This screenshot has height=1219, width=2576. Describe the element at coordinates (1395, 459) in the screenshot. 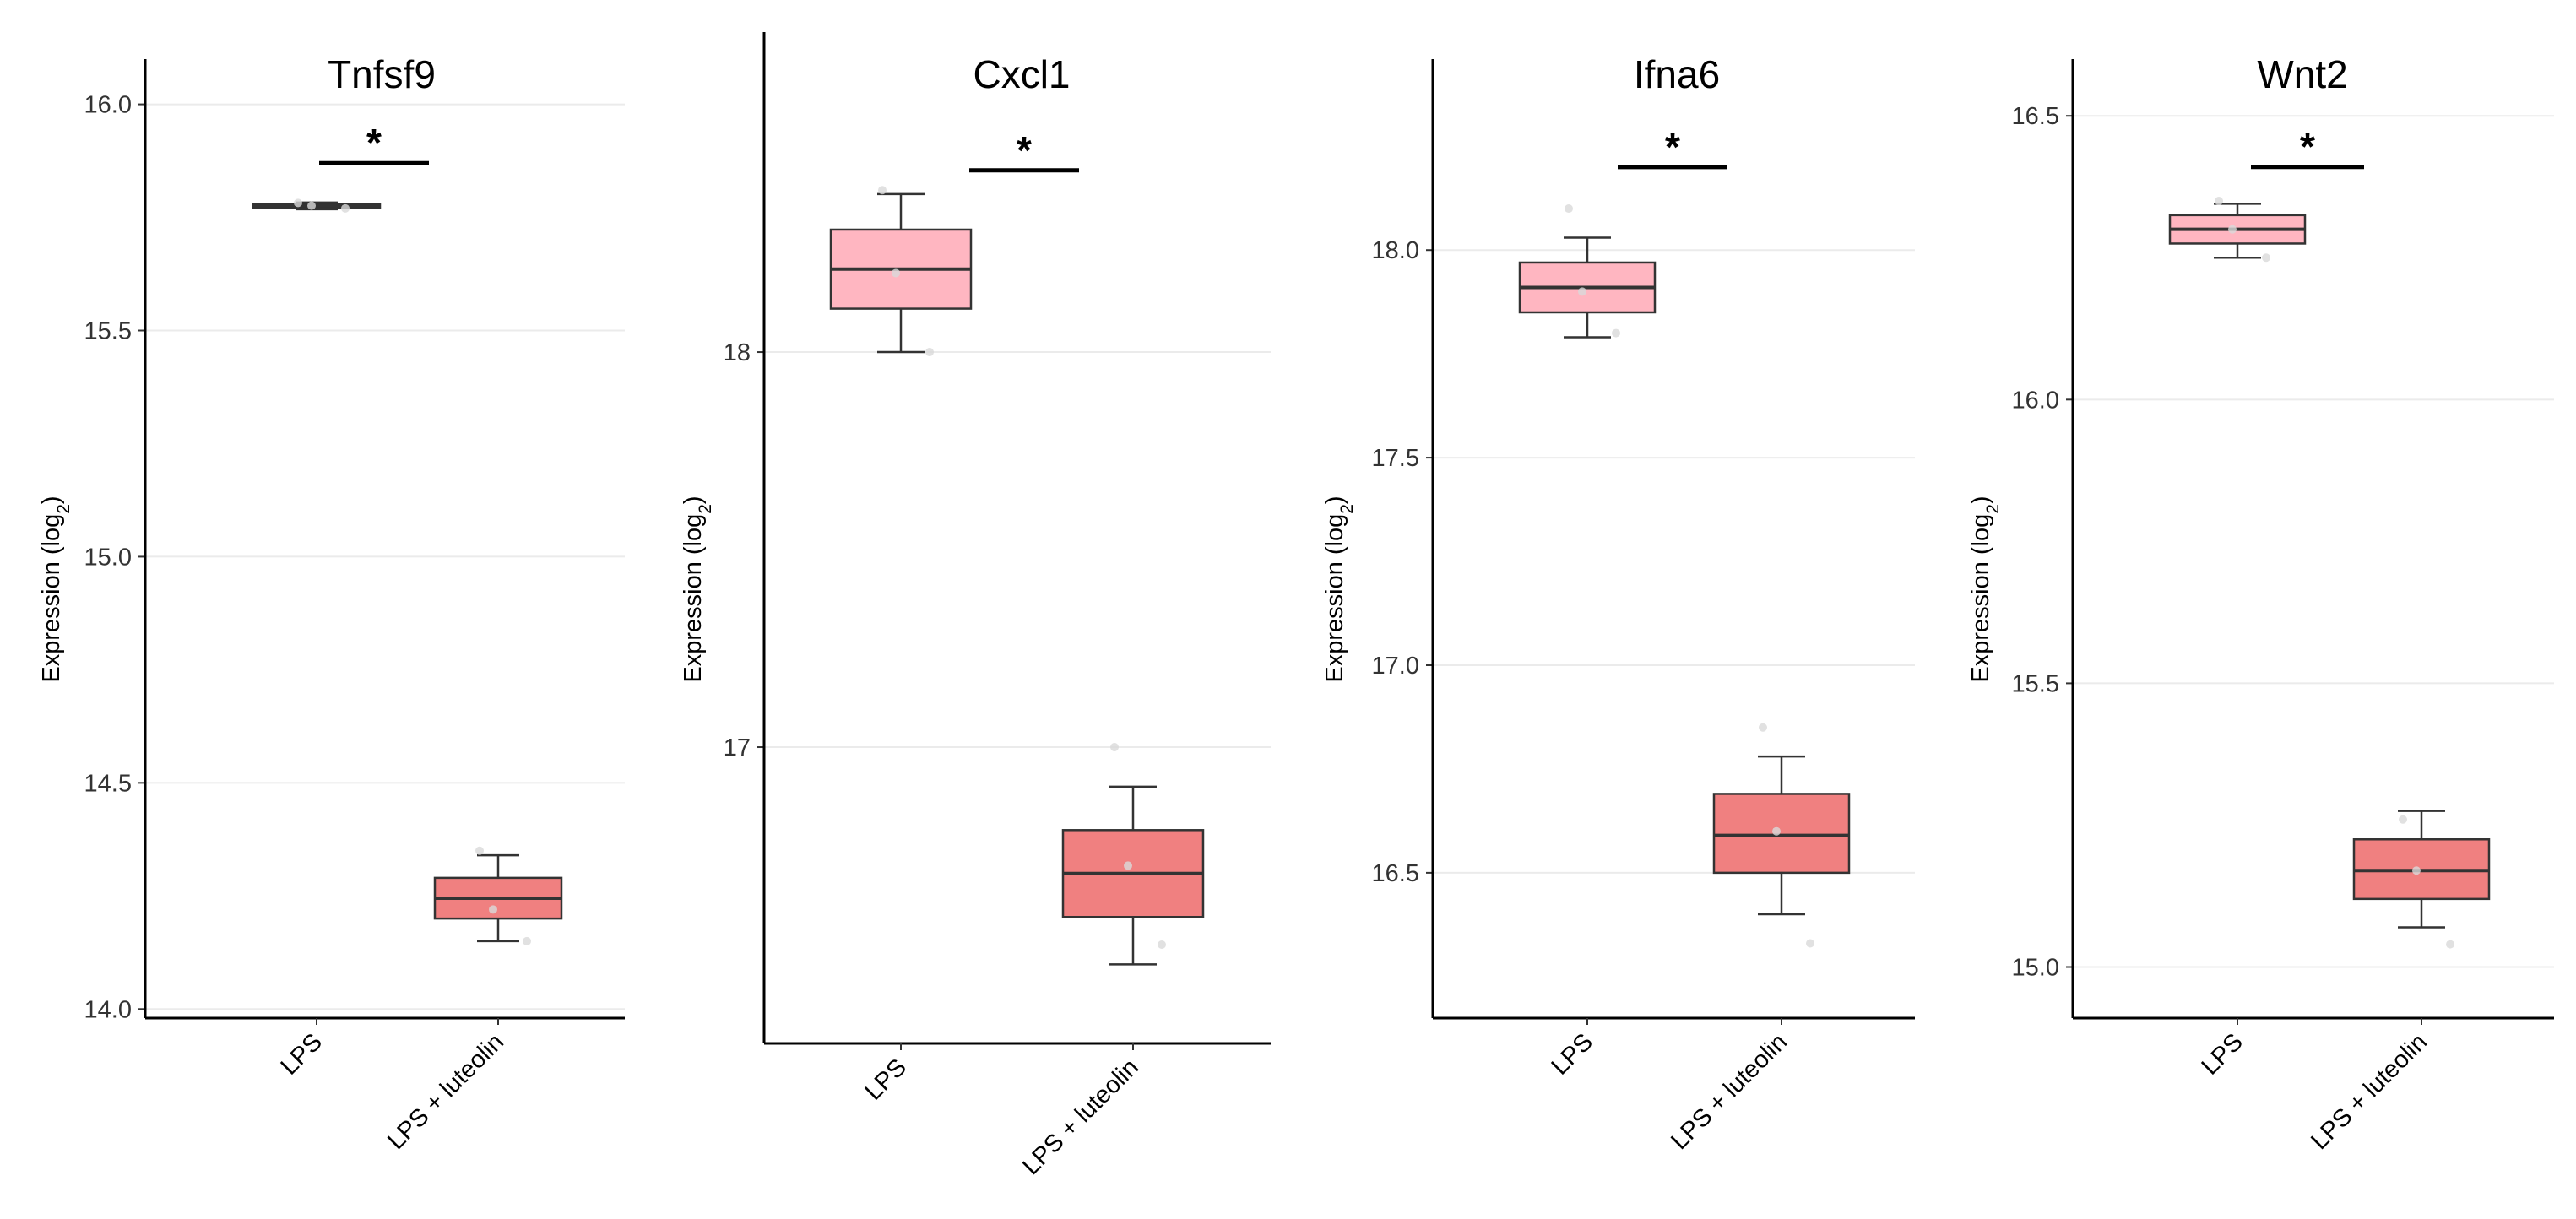

I see `y-tick-label: 17.5` at that location.